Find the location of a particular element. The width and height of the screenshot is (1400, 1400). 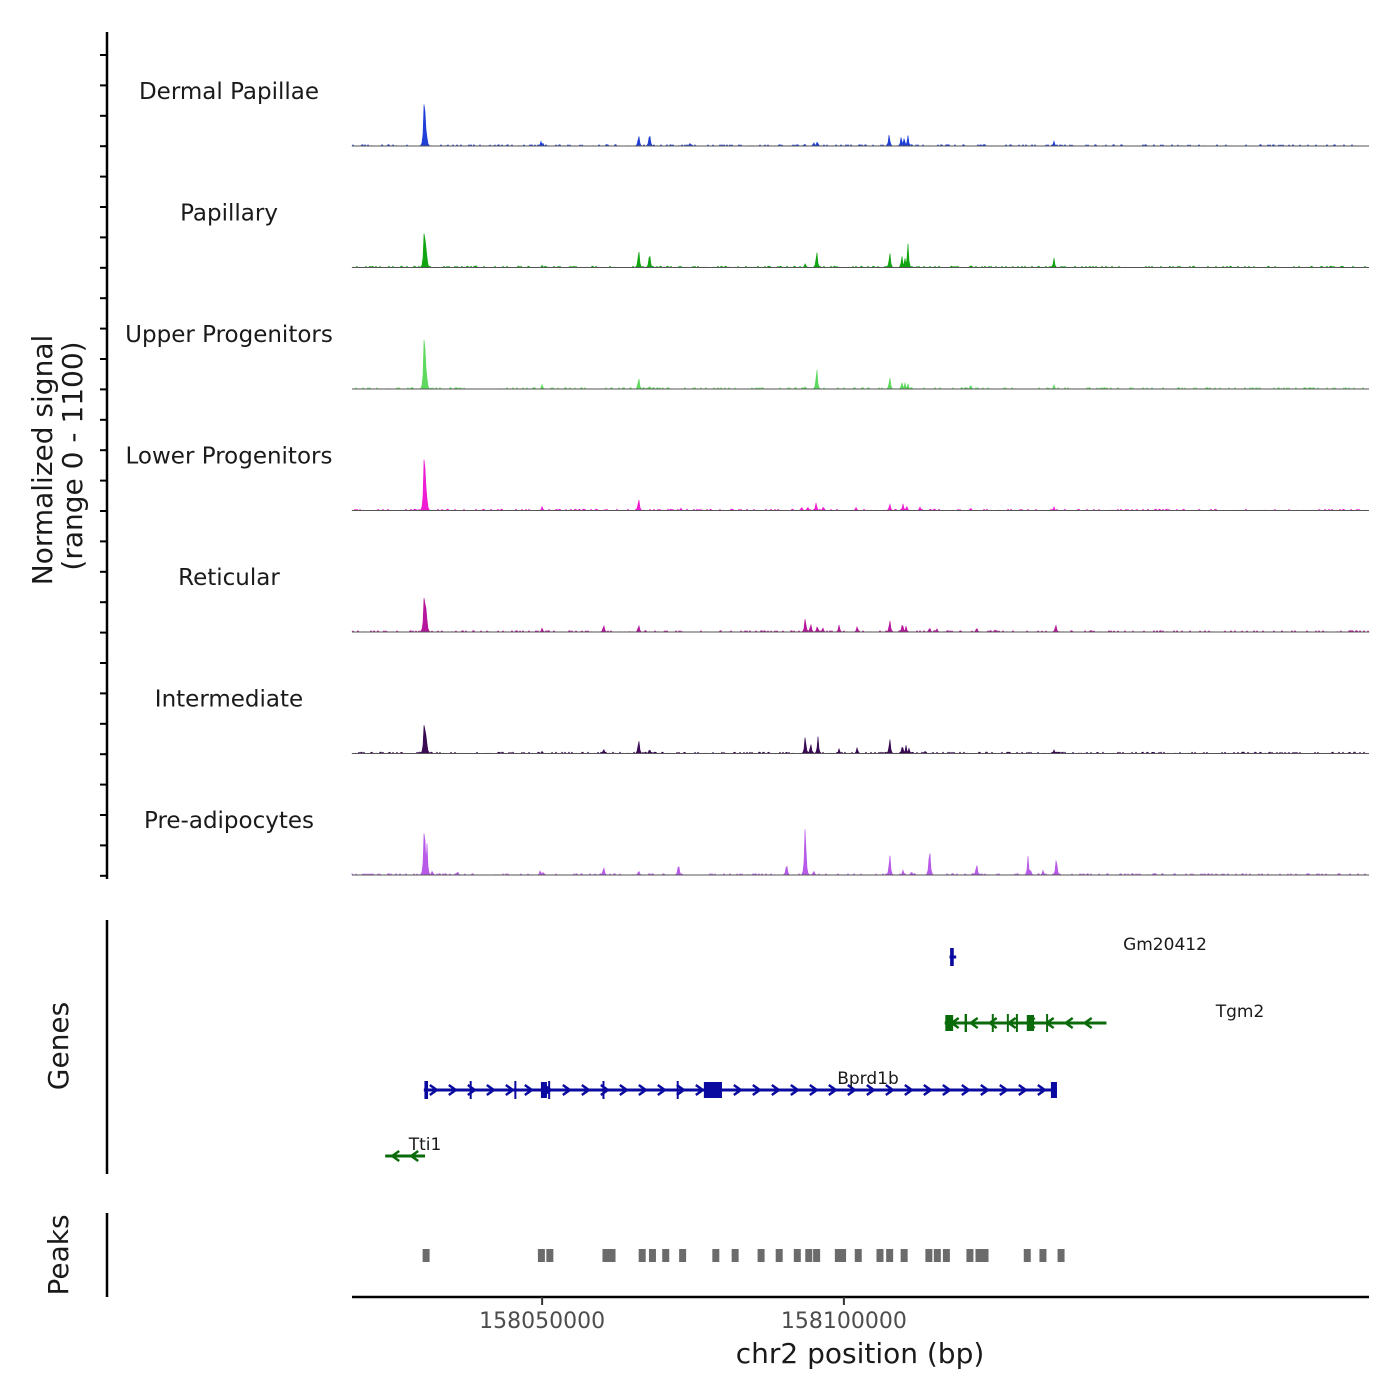

gene-label: Bprd1b is located at coordinates (868, 1079).